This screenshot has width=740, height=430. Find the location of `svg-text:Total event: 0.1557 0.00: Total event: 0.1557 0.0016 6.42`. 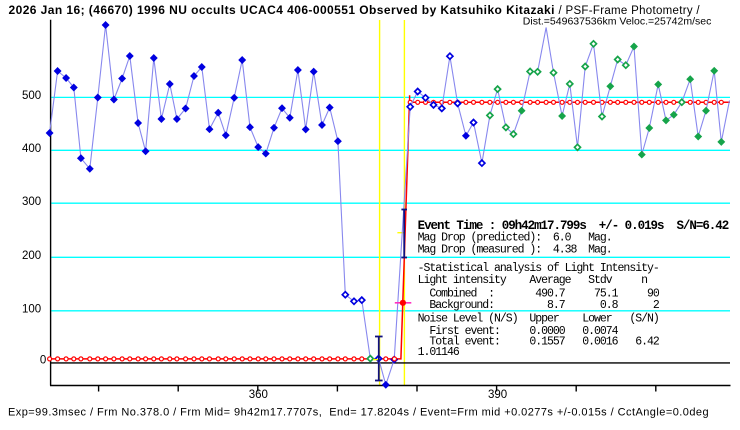

svg-text:Total event: 0.1557 0.00: Total event: 0.1557 0.0016 6.42 is located at coordinates (539, 341).